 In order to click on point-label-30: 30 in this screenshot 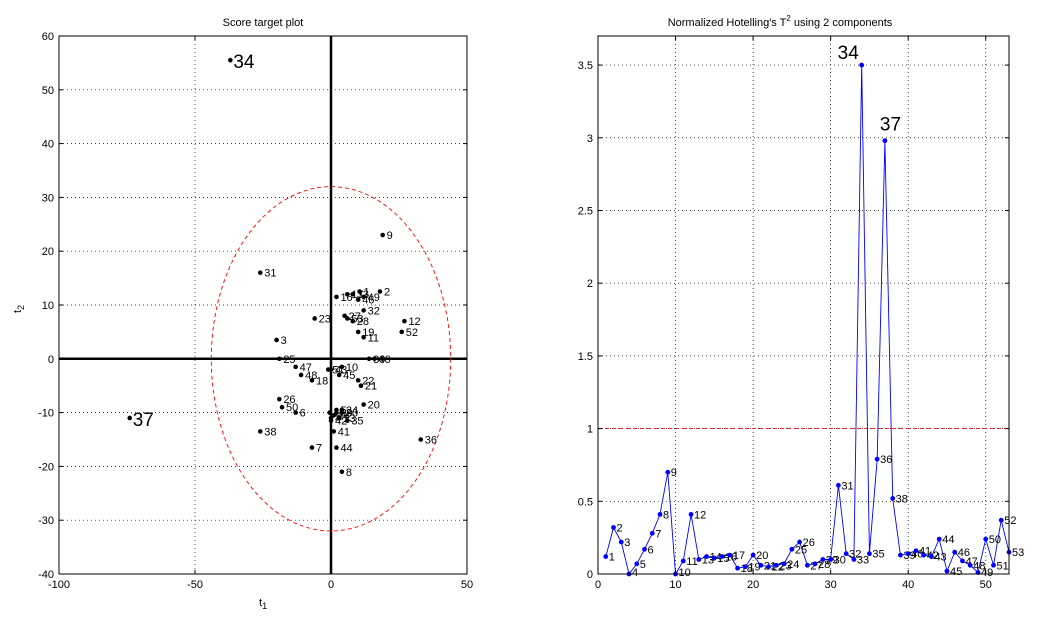, I will do `click(352, 414)`.